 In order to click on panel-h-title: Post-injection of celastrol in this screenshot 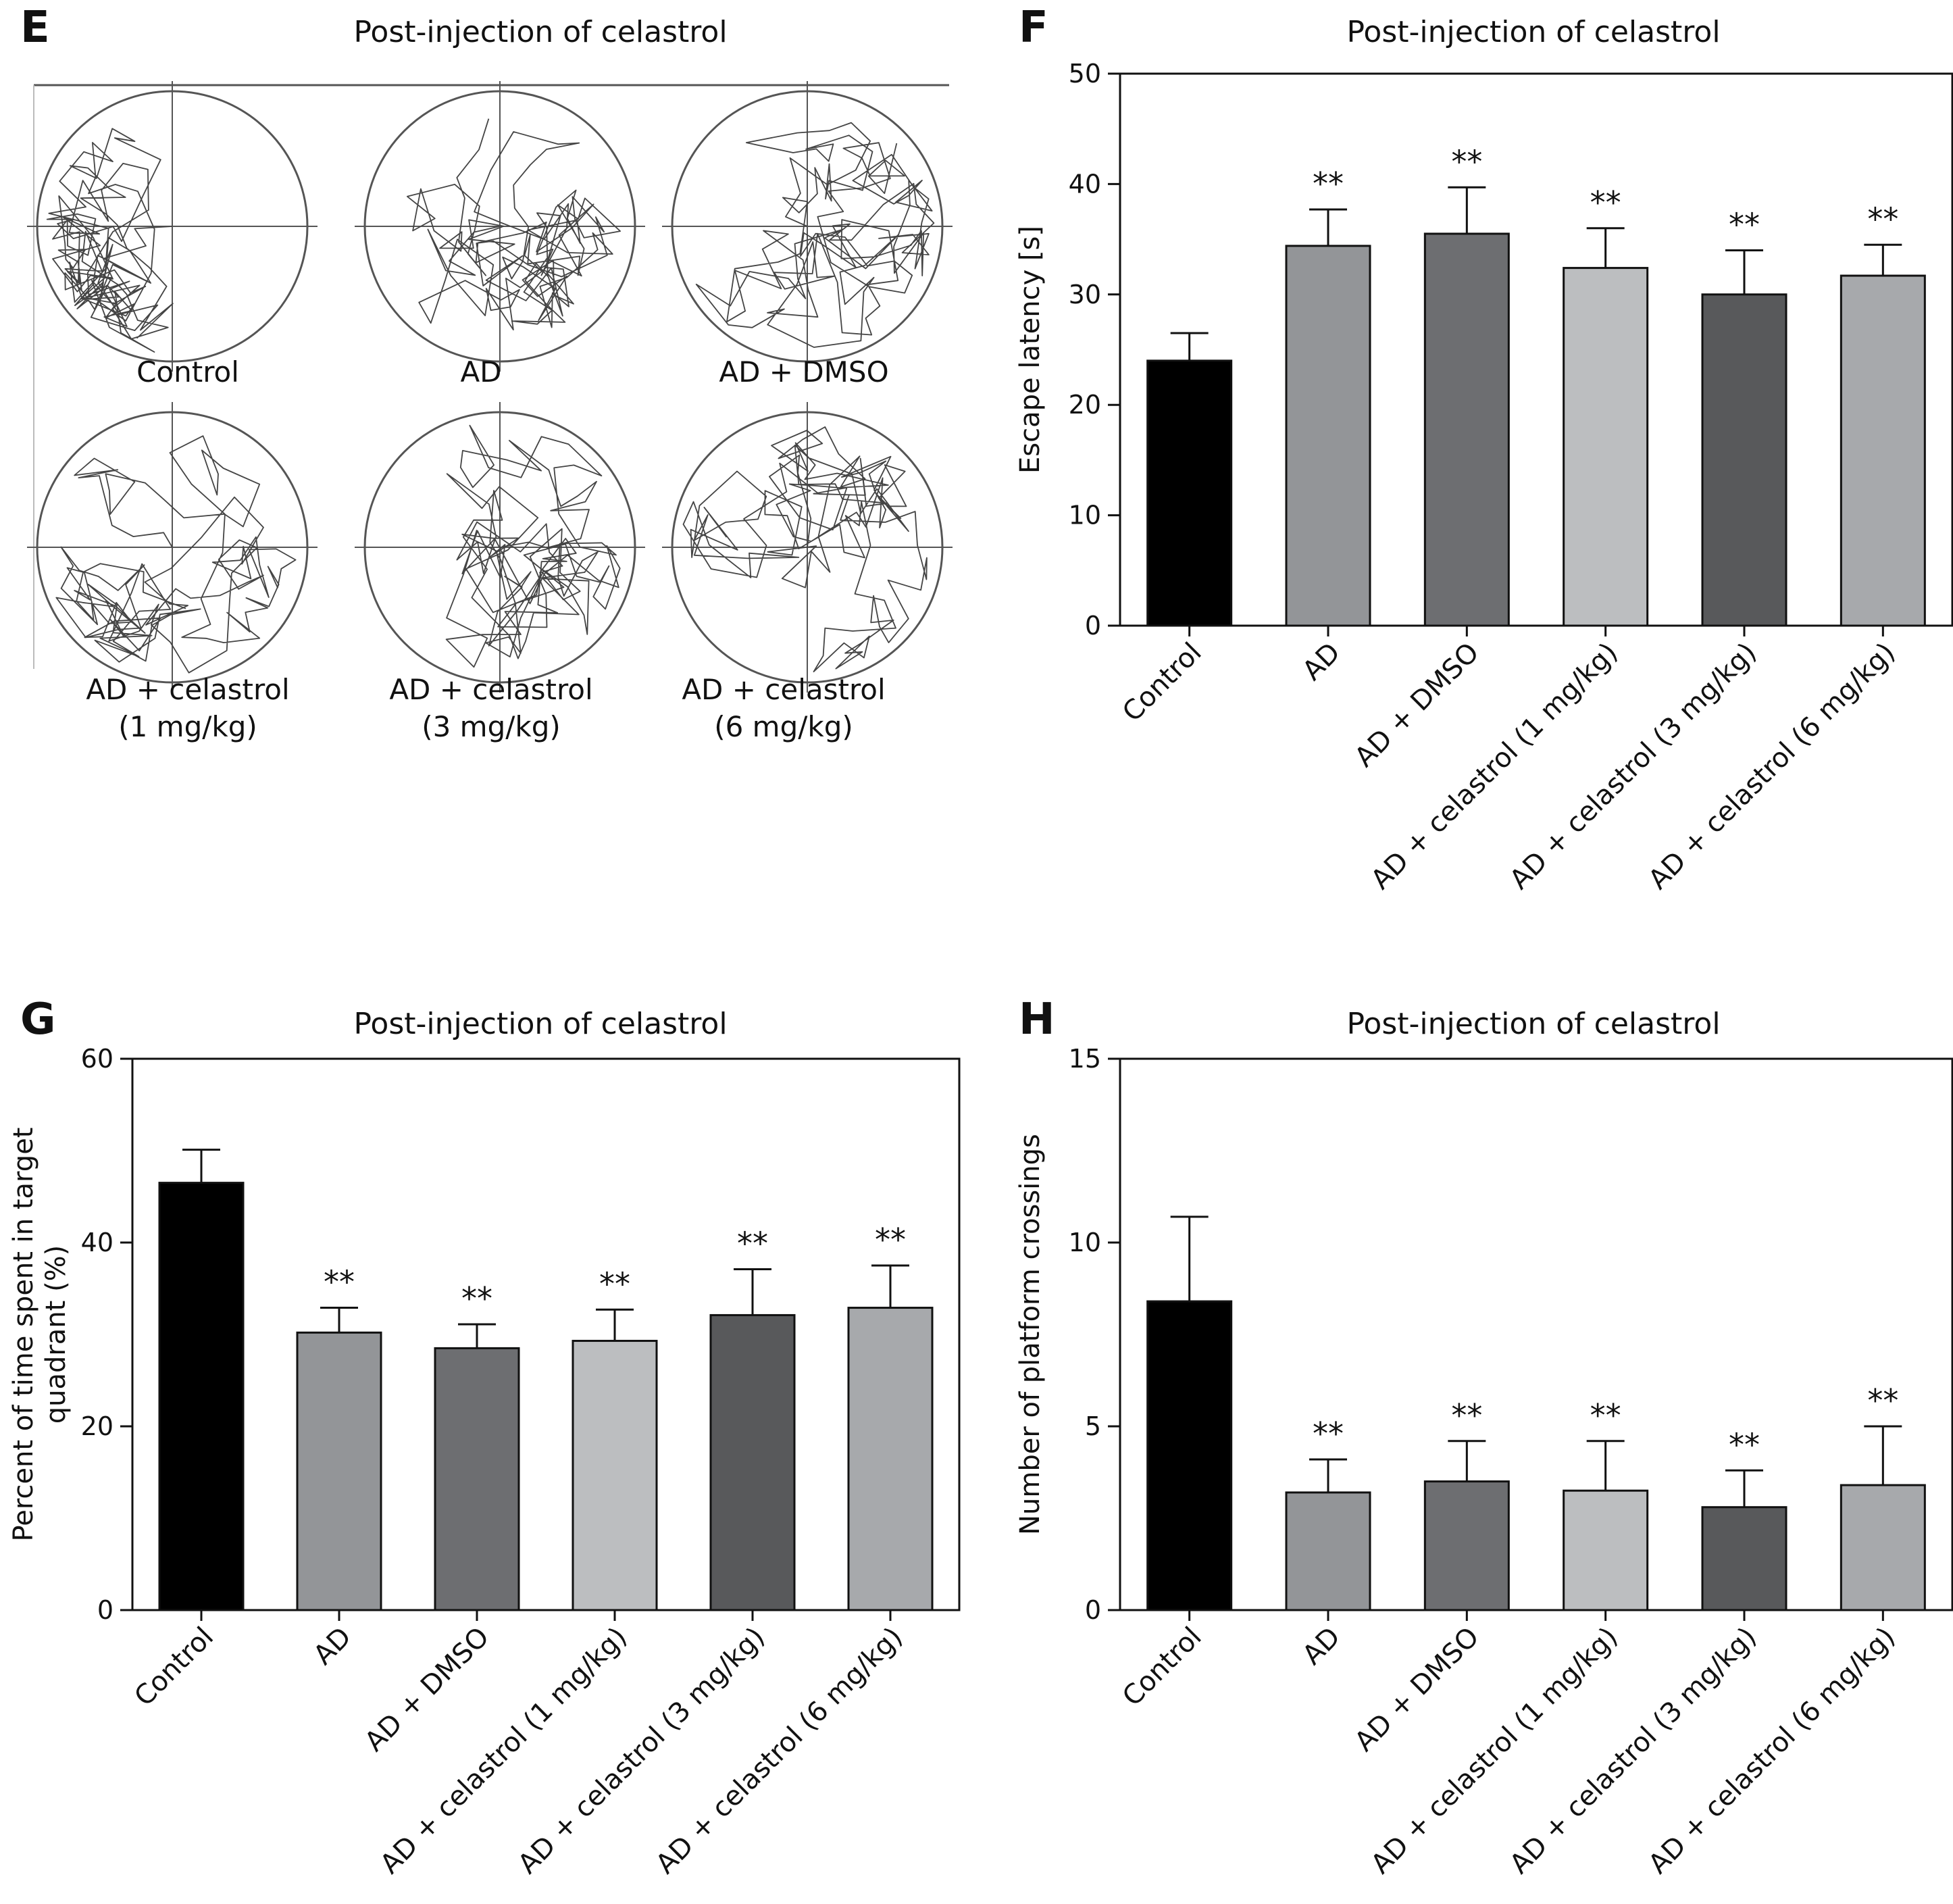, I will do `click(1533, 1024)`.